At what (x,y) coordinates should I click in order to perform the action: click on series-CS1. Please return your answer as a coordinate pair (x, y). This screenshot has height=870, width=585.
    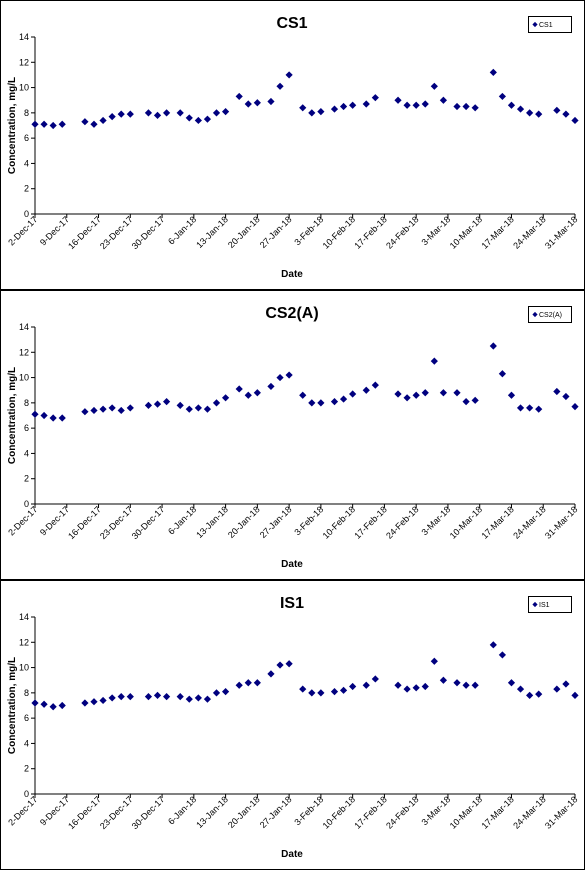
    Looking at the image, I should click on (305, 99).